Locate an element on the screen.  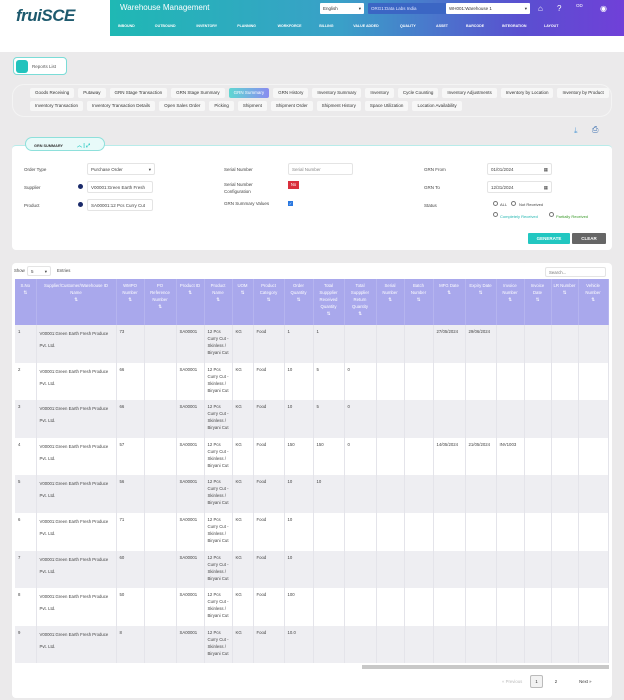
column-header: Product Category ⇅ is located at coordinates (269, 302).